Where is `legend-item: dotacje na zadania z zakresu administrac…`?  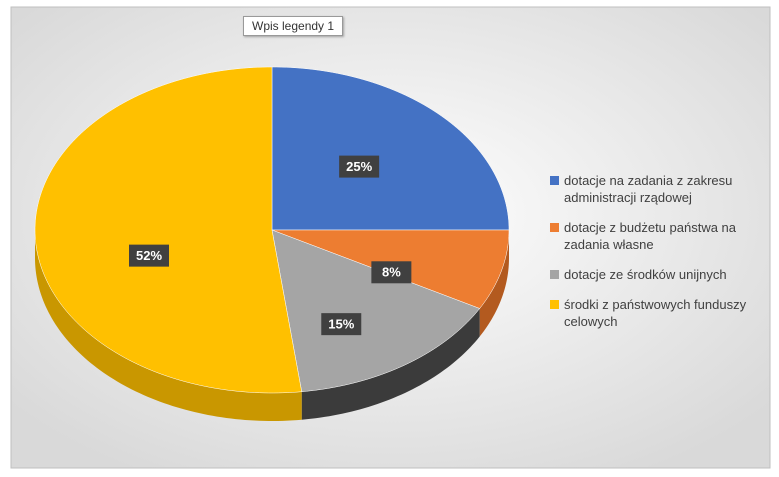 legend-item: dotacje na zadania z zakresu administrac… is located at coordinates (660, 189).